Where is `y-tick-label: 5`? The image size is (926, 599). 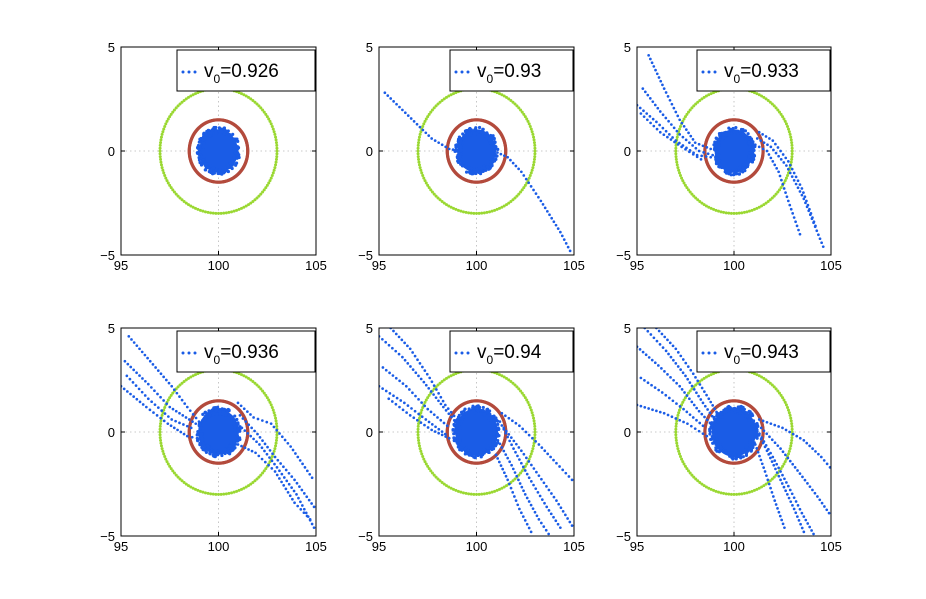 y-tick-label: 5 is located at coordinates (369, 47).